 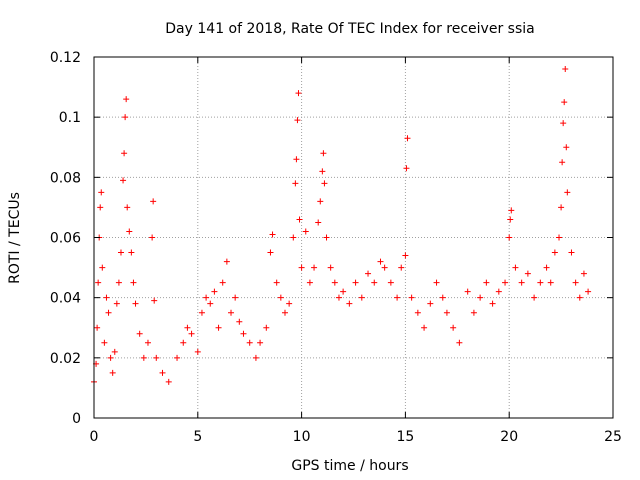 What do you see at coordinates (65, 359) in the screenshot?
I see `y-tick-label: 0.02` at bounding box center [65, 359].